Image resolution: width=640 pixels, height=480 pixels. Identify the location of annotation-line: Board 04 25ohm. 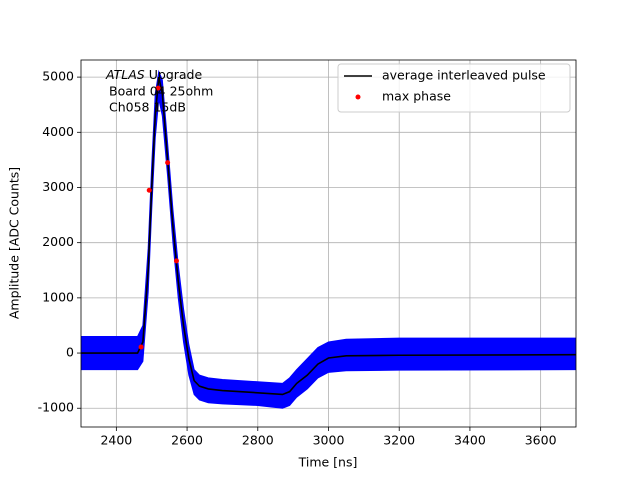
(161, 91).